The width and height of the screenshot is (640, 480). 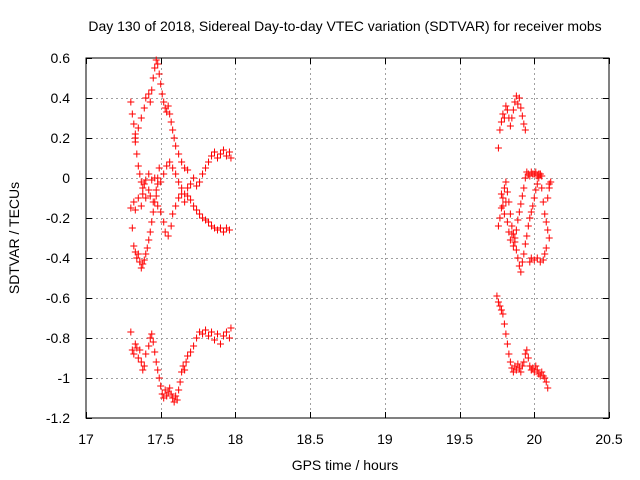 What do you see at coordinates (350, 439) in the screenshot?
I see `x-axis-tick-labels: 17 17.5 18 18.5 19 19.5 20 20.5` at bounding box center [350, 439].